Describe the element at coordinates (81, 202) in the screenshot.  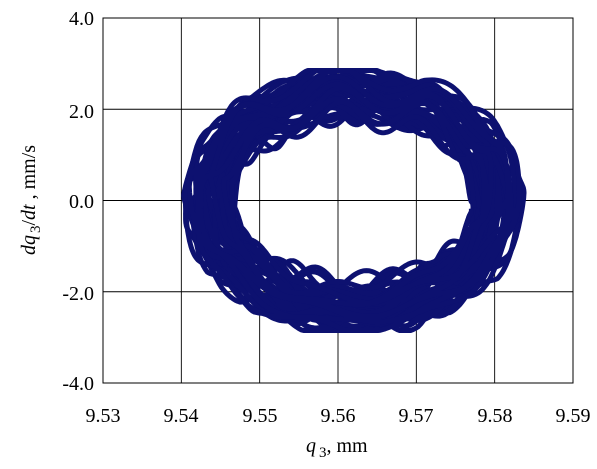
I see `y-tick-label: 0.0` at that location.